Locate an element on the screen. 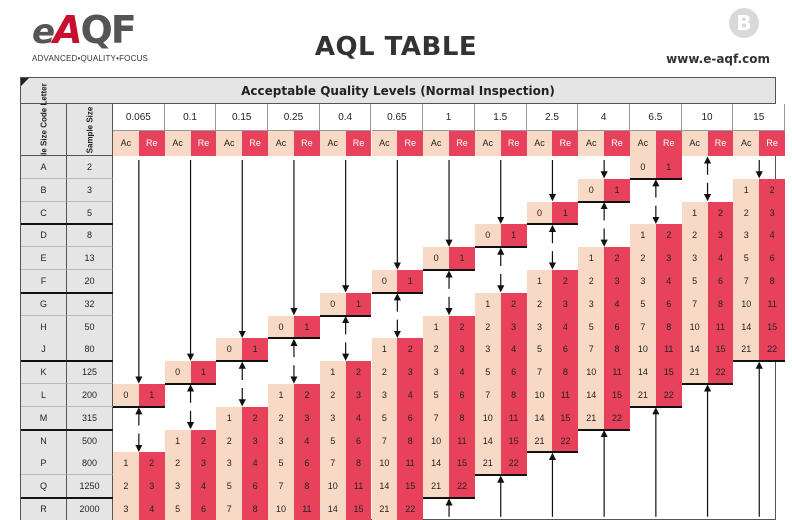 This screenshot has height=520, width=792. aql-level-header: 0.15 is located at coordinates (242, 117).